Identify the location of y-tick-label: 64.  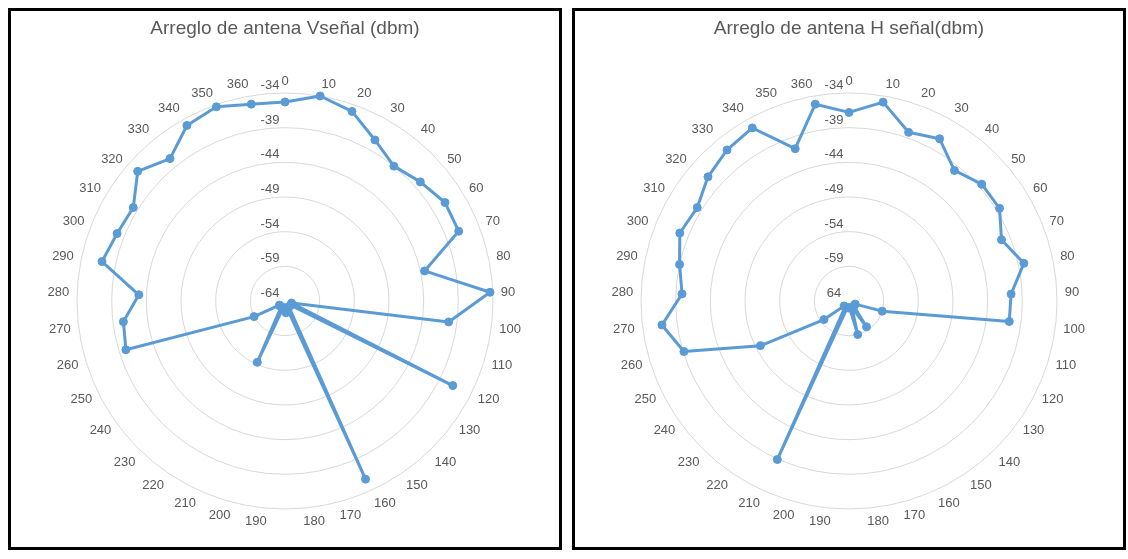
(834, 292).